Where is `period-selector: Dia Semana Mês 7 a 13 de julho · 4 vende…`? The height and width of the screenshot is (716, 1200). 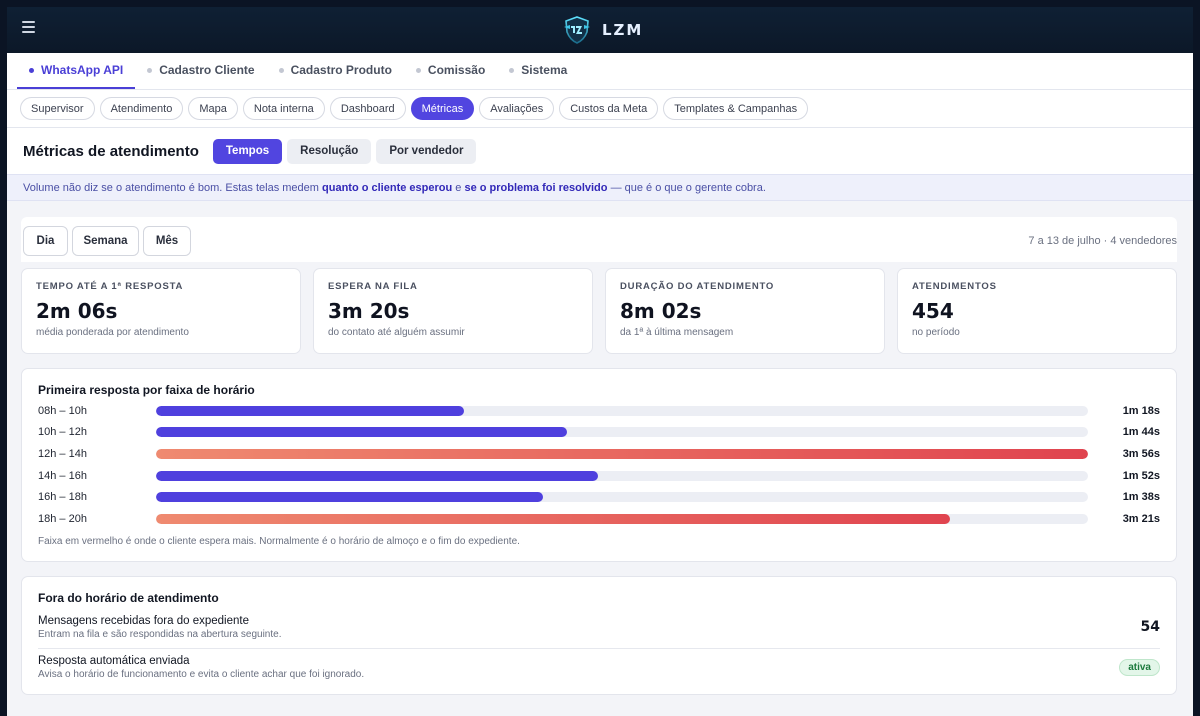 period-selector: Dia Semana Mês 7 a 13 de julho · 4 vende… is located at coordinates (599, 239).